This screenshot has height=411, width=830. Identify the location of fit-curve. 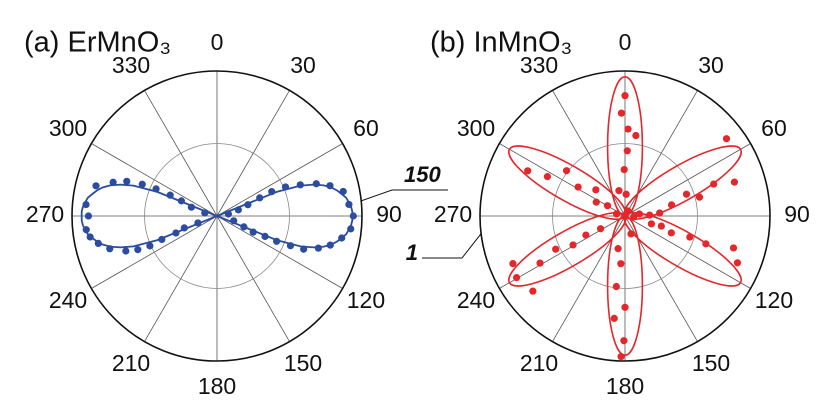
(217, 216).